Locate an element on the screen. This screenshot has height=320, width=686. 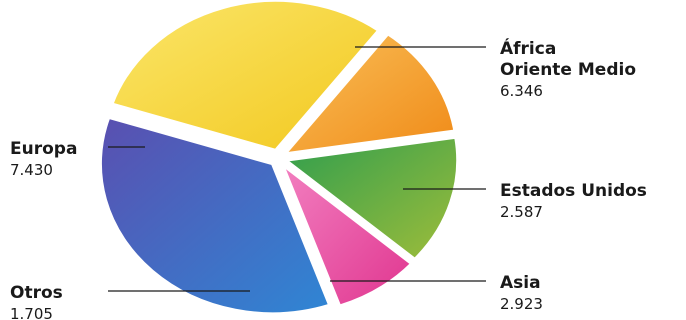
slice-value-4: 7.430 is located at coordinates (31, 170).